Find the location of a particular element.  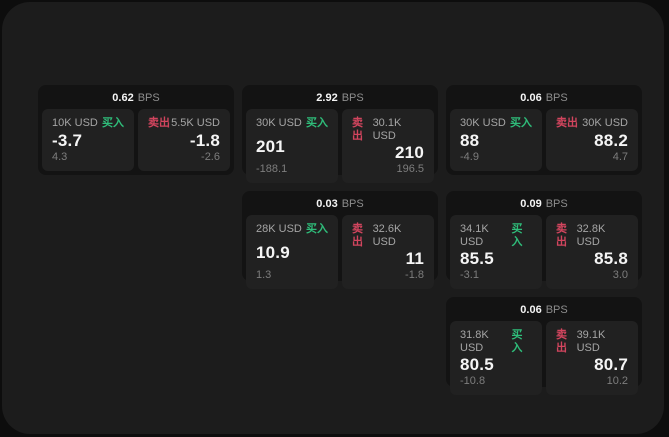

sell-size: 5.5K USD is located at coordinates (195, 123).